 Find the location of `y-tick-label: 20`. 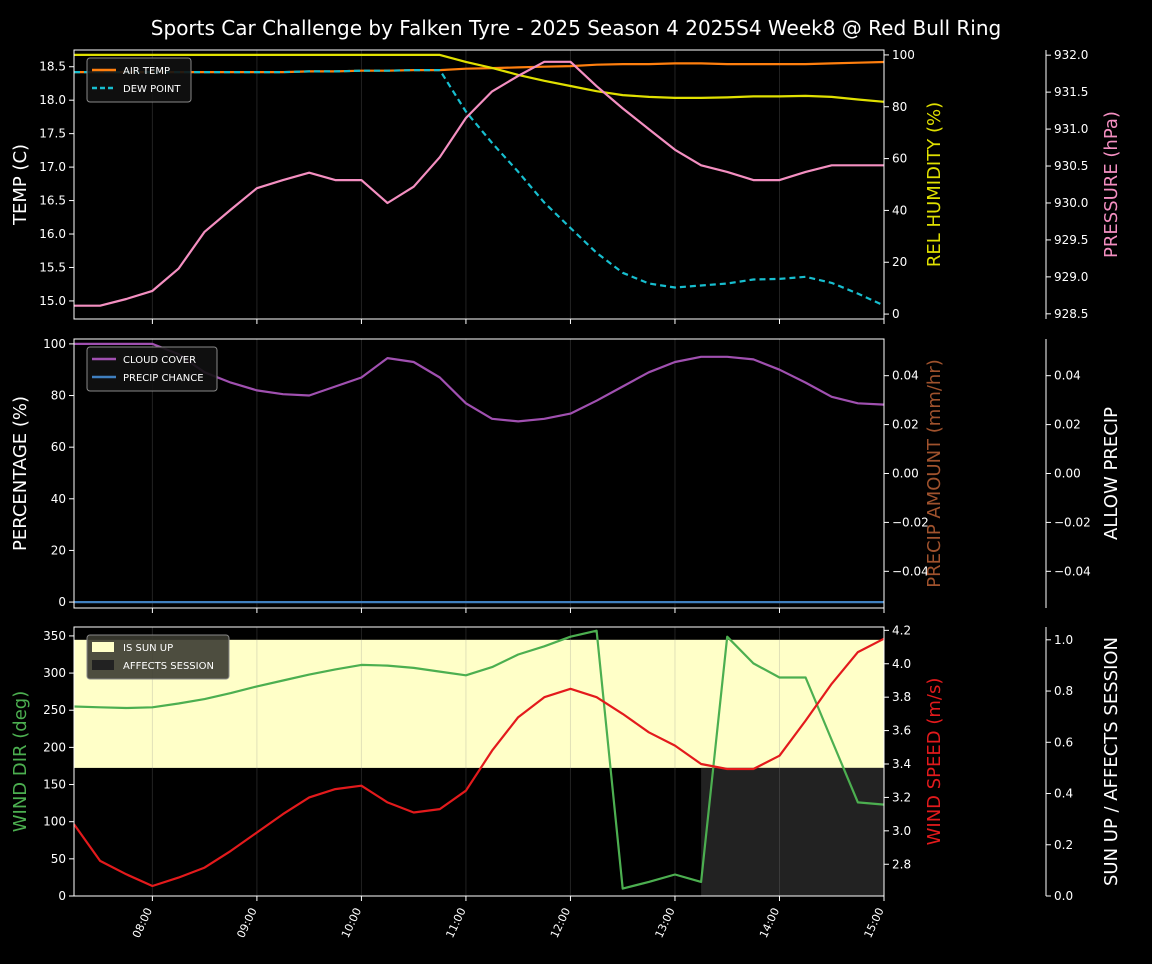

y-tick-label: 20 is located at coordinates (58, 550).